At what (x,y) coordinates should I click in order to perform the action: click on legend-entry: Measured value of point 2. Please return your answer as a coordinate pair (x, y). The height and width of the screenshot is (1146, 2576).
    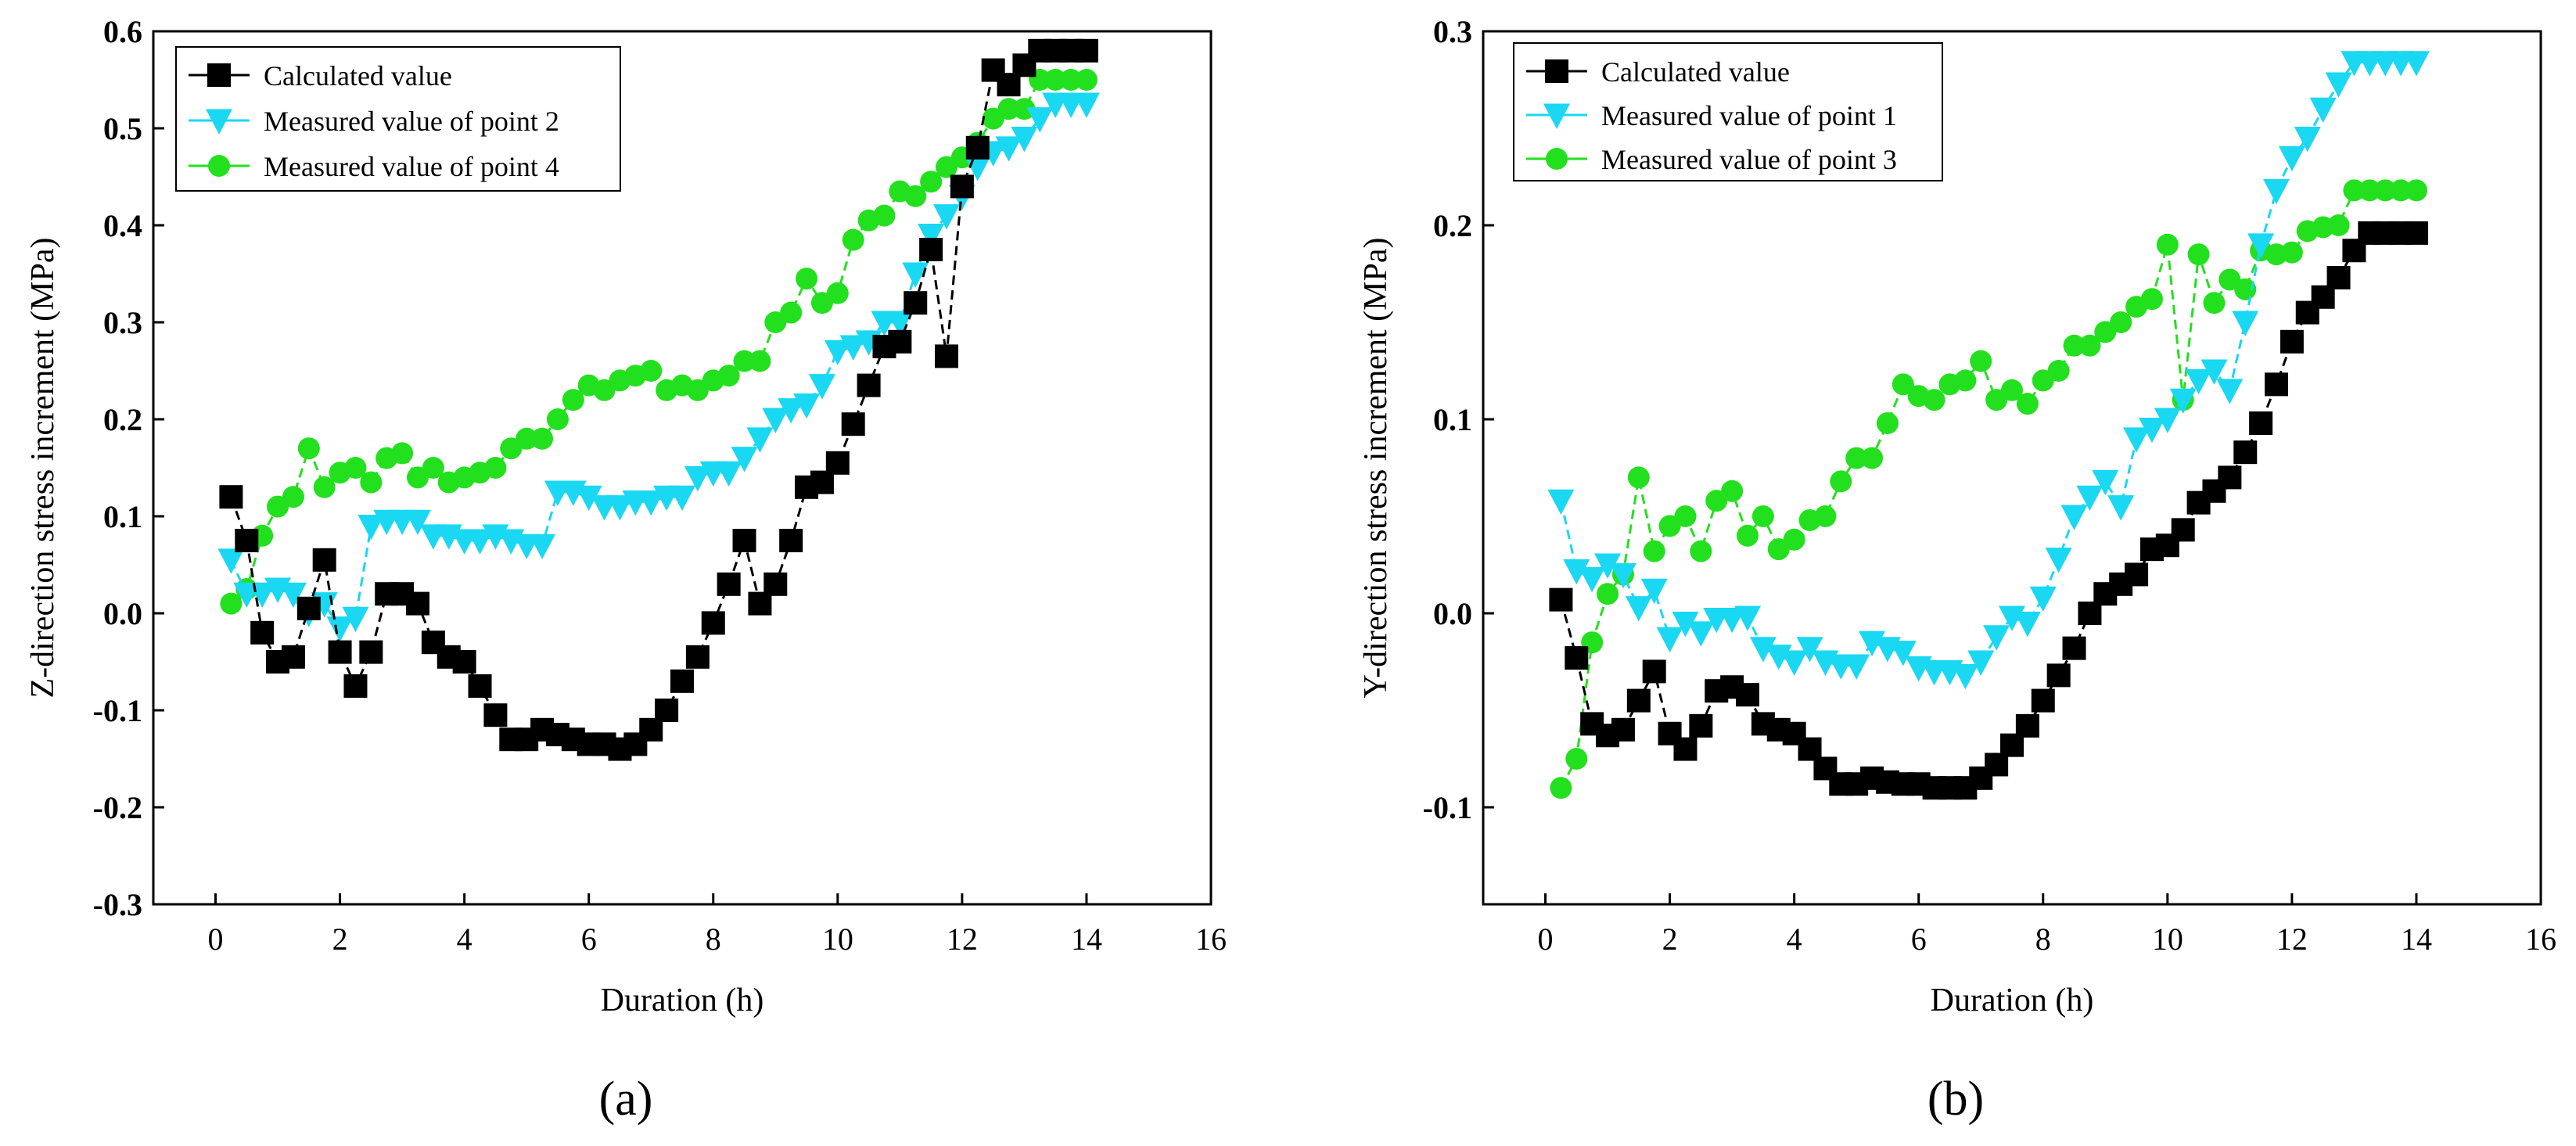
    Looking at the image, I should click on (412, 121).